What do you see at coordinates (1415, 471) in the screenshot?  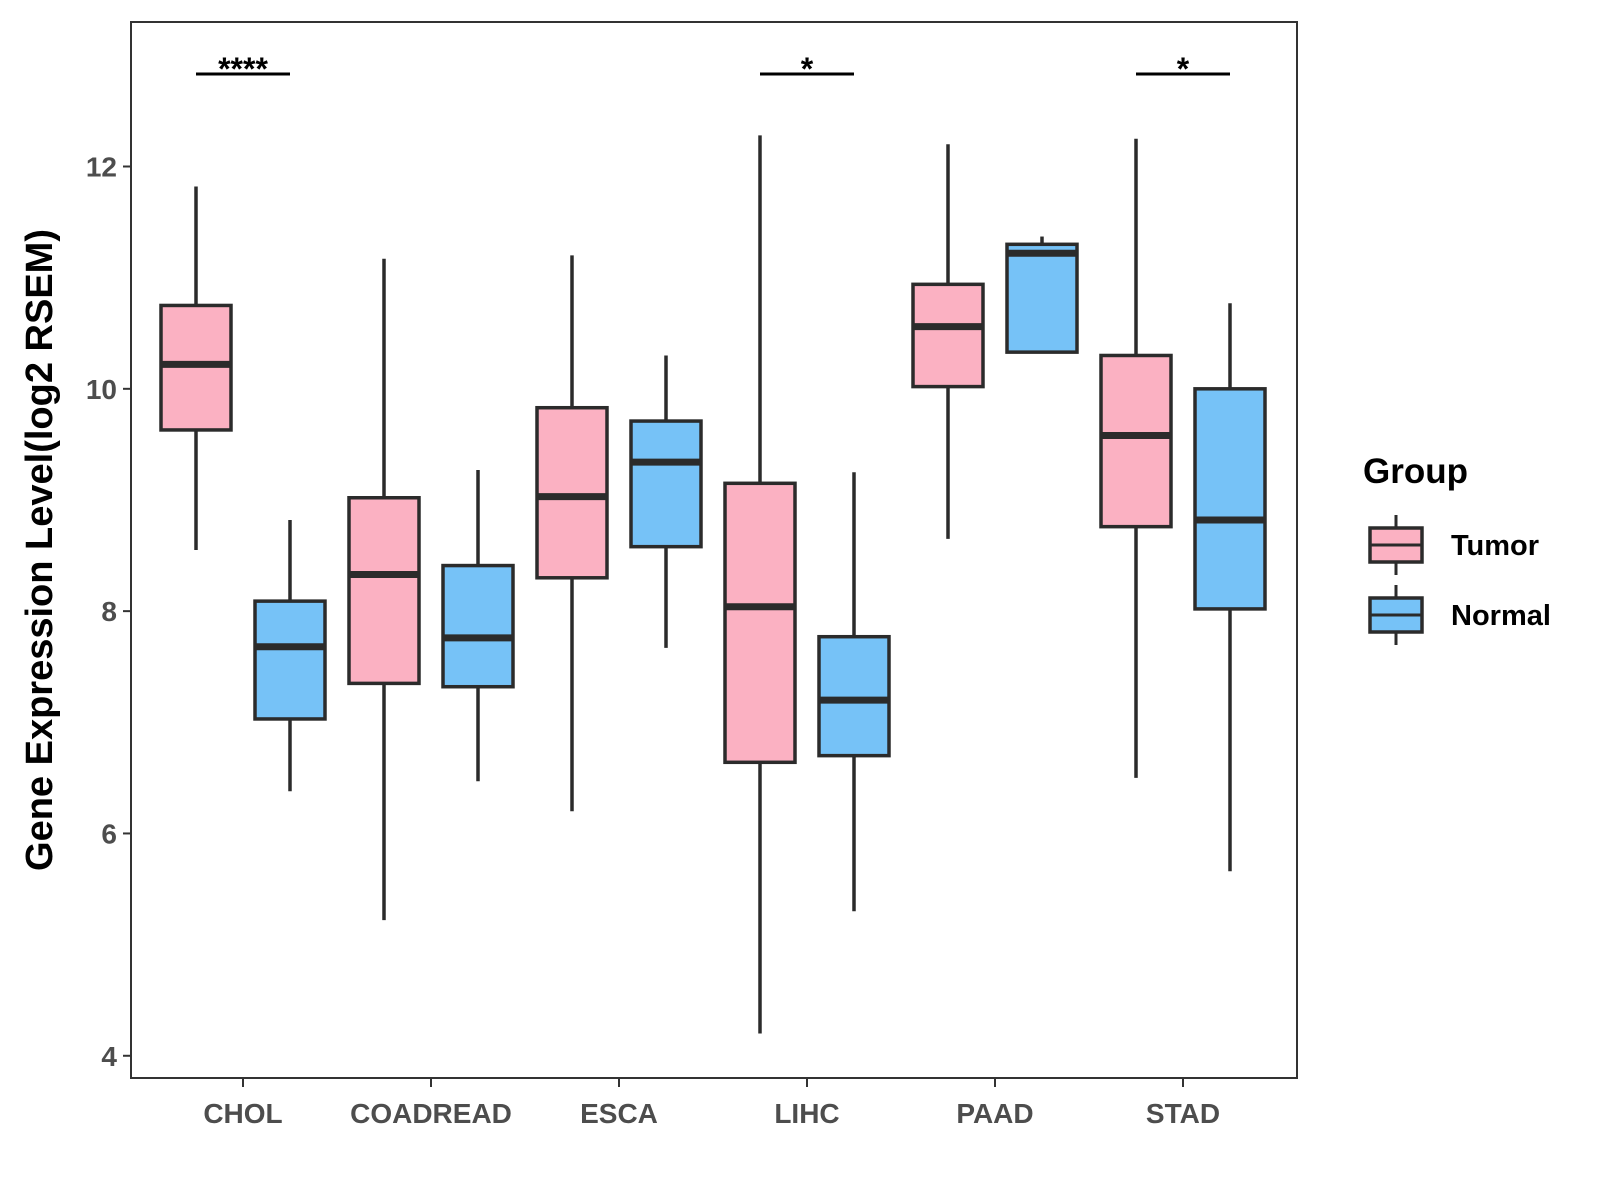 I see `legend-title: Group` at bounding box center [1415, 471].